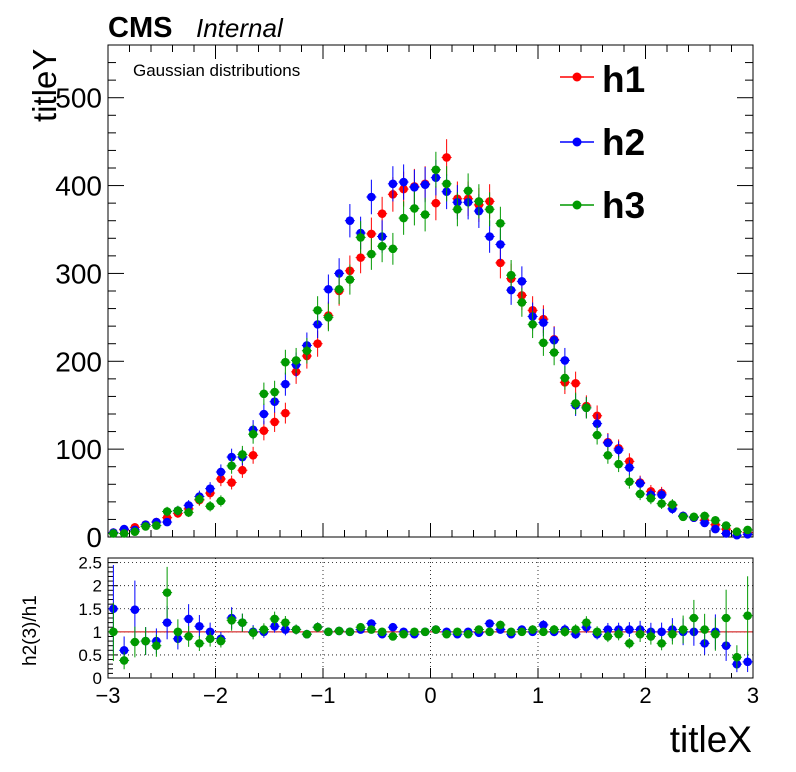 This screenshot has height=772, width=796. I want to click on x-tick-label: 0, so click(430, 695).